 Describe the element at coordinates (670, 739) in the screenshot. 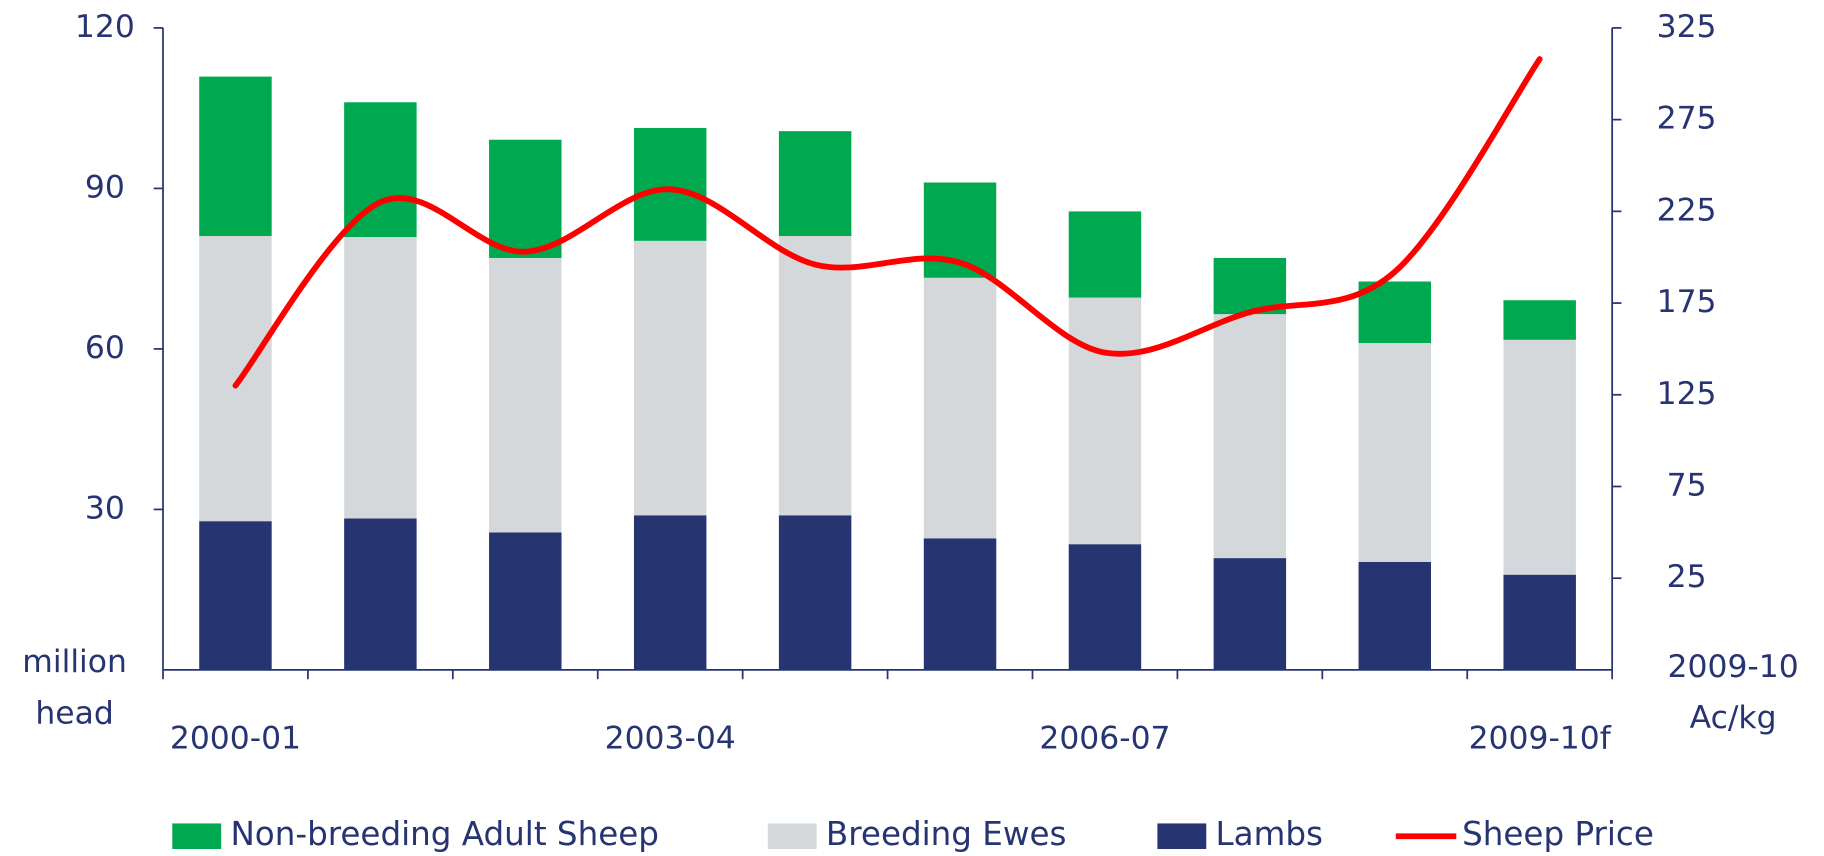

I see `x-tick-label: 2003-04` at that location.